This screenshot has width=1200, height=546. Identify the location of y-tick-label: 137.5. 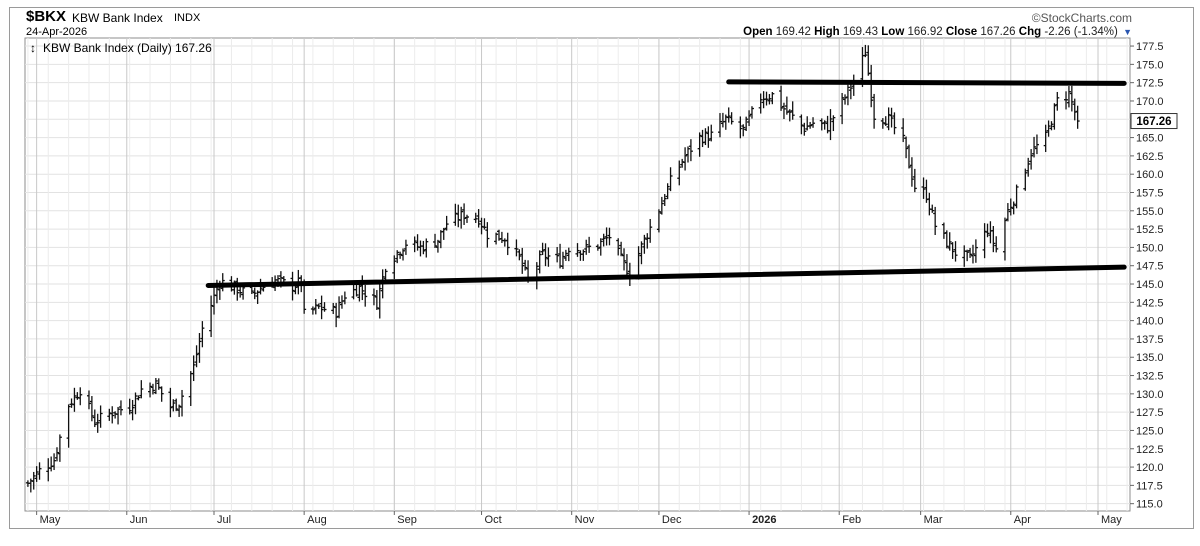
(1150, 340).